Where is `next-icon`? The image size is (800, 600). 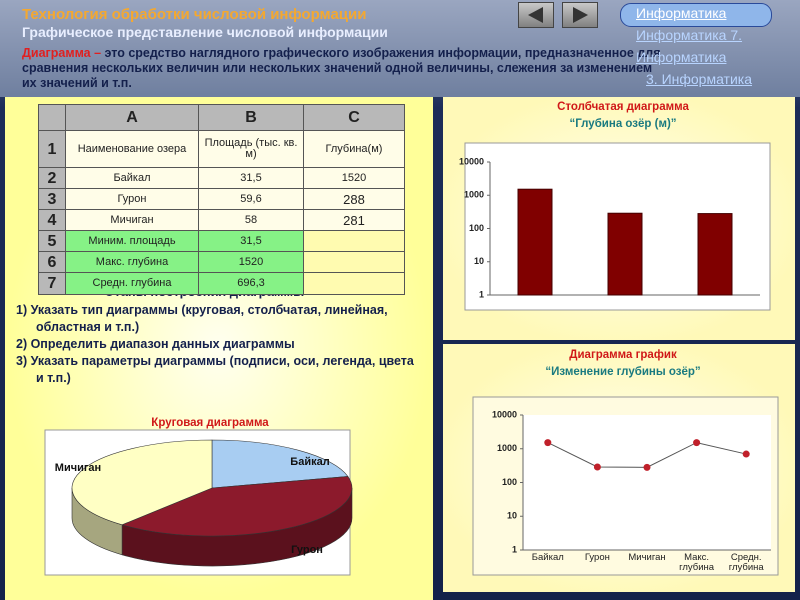
next-icon is located at coordinates (580, 15).